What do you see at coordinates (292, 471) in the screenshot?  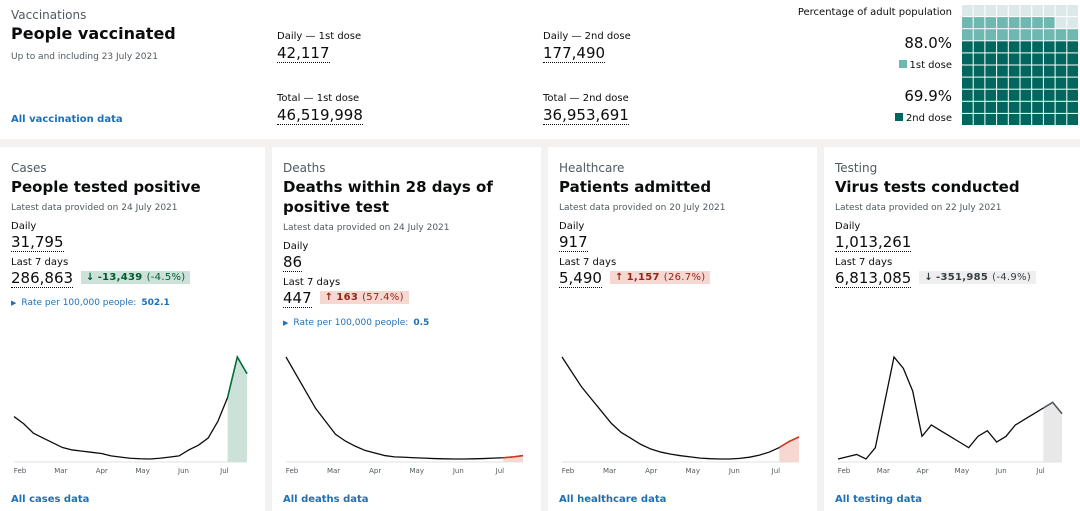 I see `x-tick-label: Feb` at bounding box center [292, 471].